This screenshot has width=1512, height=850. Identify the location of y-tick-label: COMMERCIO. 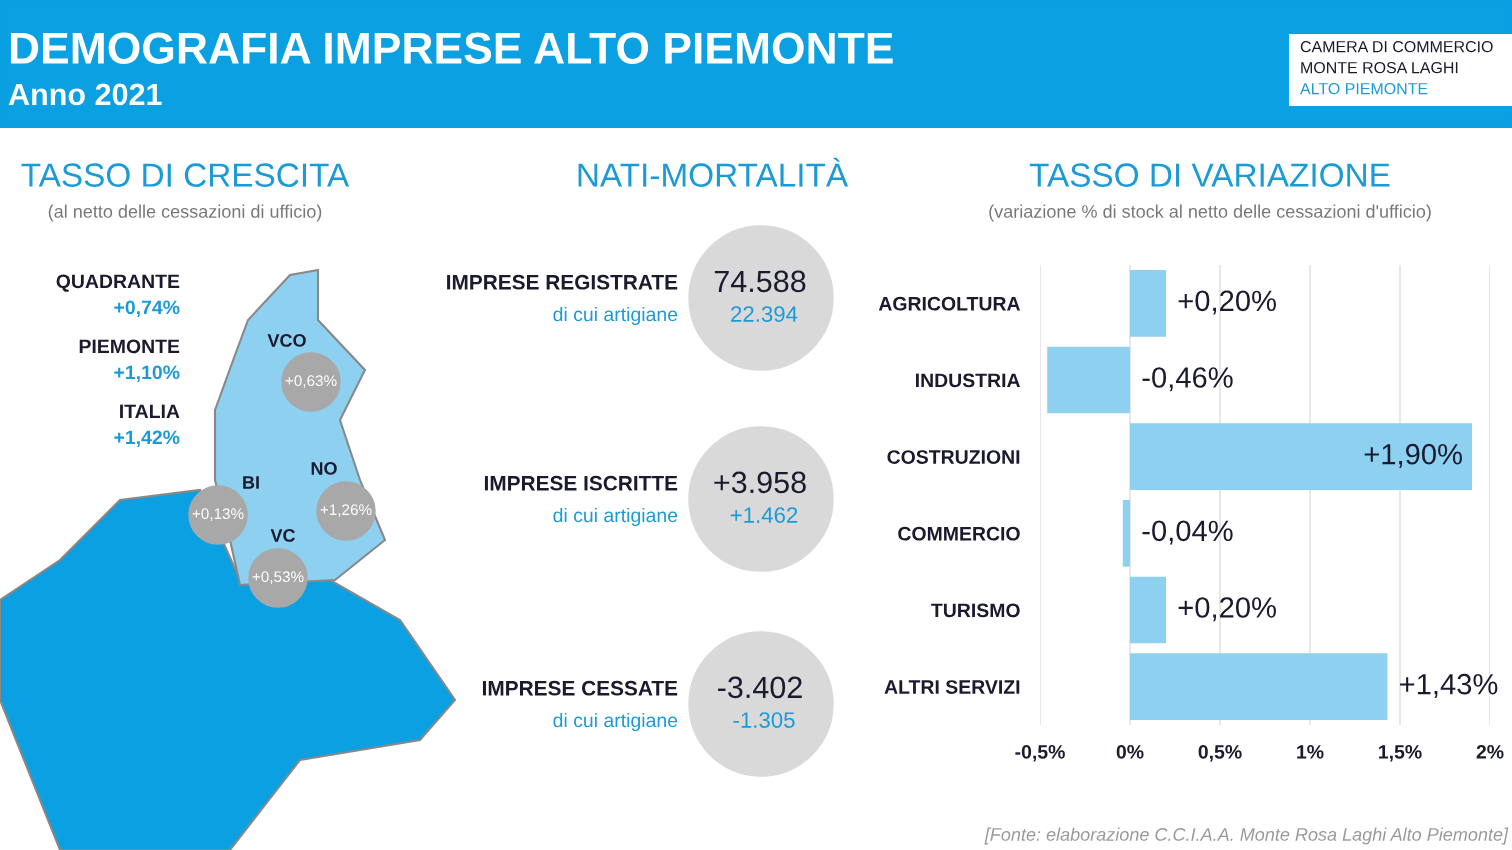
(959, 533).